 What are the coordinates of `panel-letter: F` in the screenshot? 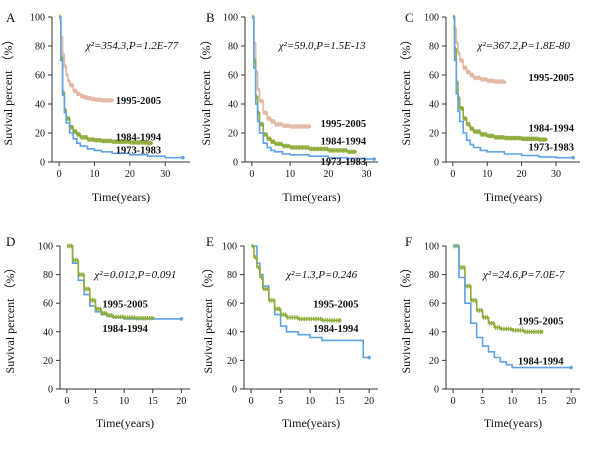 It's located at (408, 241).